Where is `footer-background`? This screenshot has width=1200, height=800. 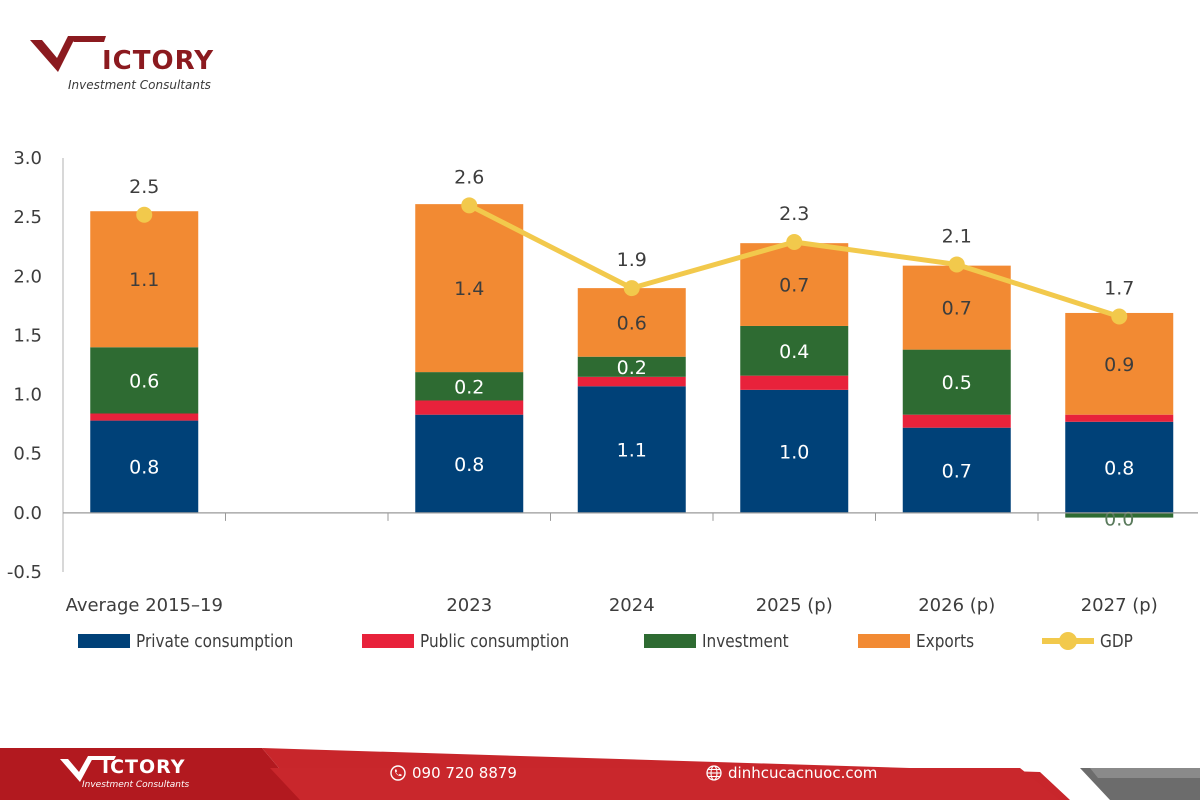 footer-background is located at coordinates (600, 774).